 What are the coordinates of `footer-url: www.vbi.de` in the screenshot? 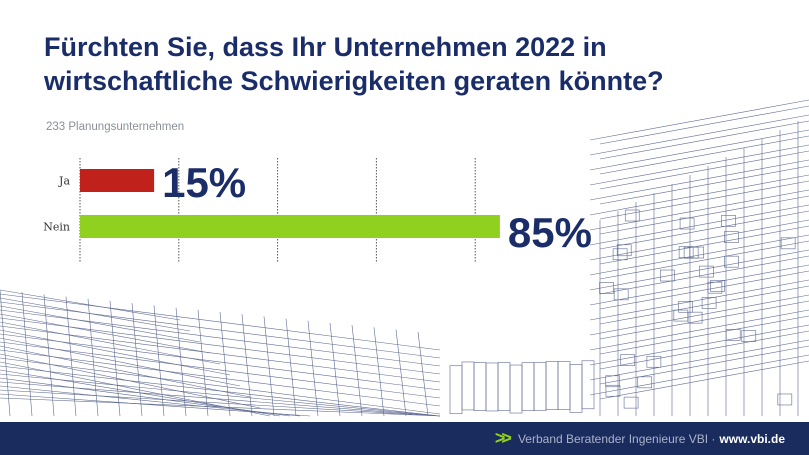 It's located at (752, 438).